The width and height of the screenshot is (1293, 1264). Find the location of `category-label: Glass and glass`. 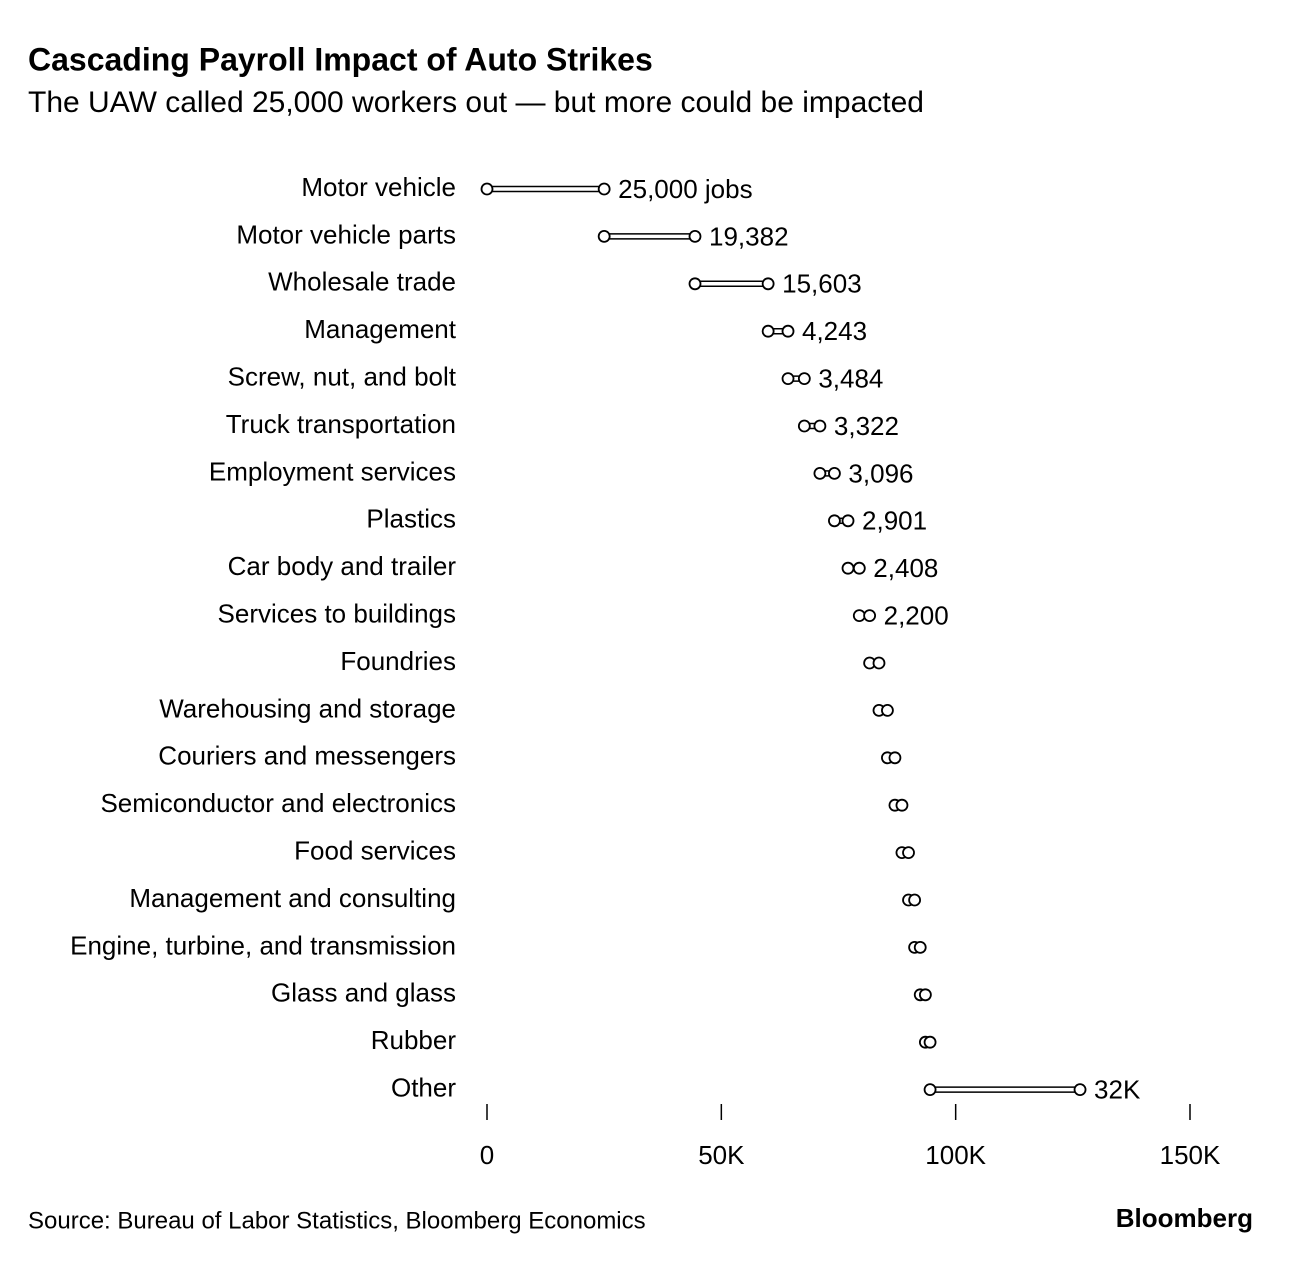

category-label: Glass and glass is located at coordinates (363, 993).